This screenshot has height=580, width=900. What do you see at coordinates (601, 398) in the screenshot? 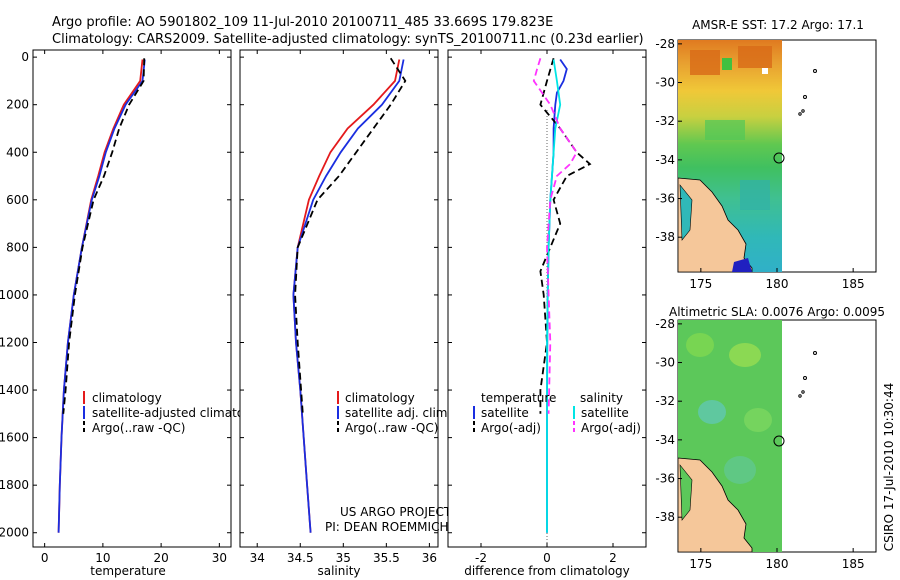
I see `diff-legend-salinity-header: salinity` at bounding box center [601, 398].